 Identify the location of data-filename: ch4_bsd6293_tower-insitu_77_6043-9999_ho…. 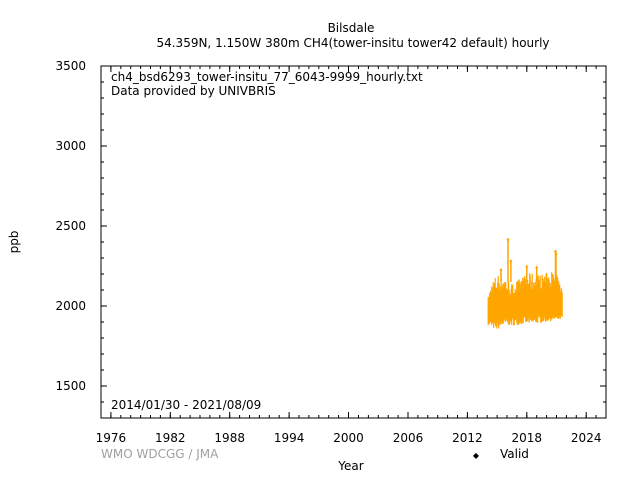
(267, 77).